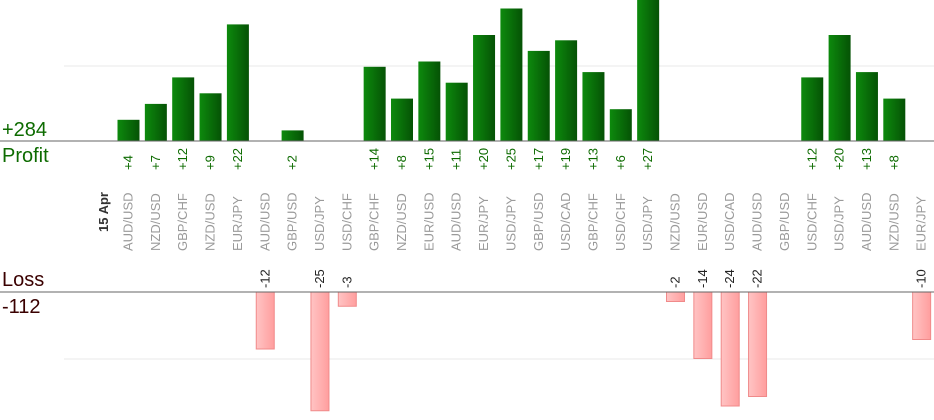 This screenshot has height=420, width=934. I want to click on value-label: -12, so click(264, 278).